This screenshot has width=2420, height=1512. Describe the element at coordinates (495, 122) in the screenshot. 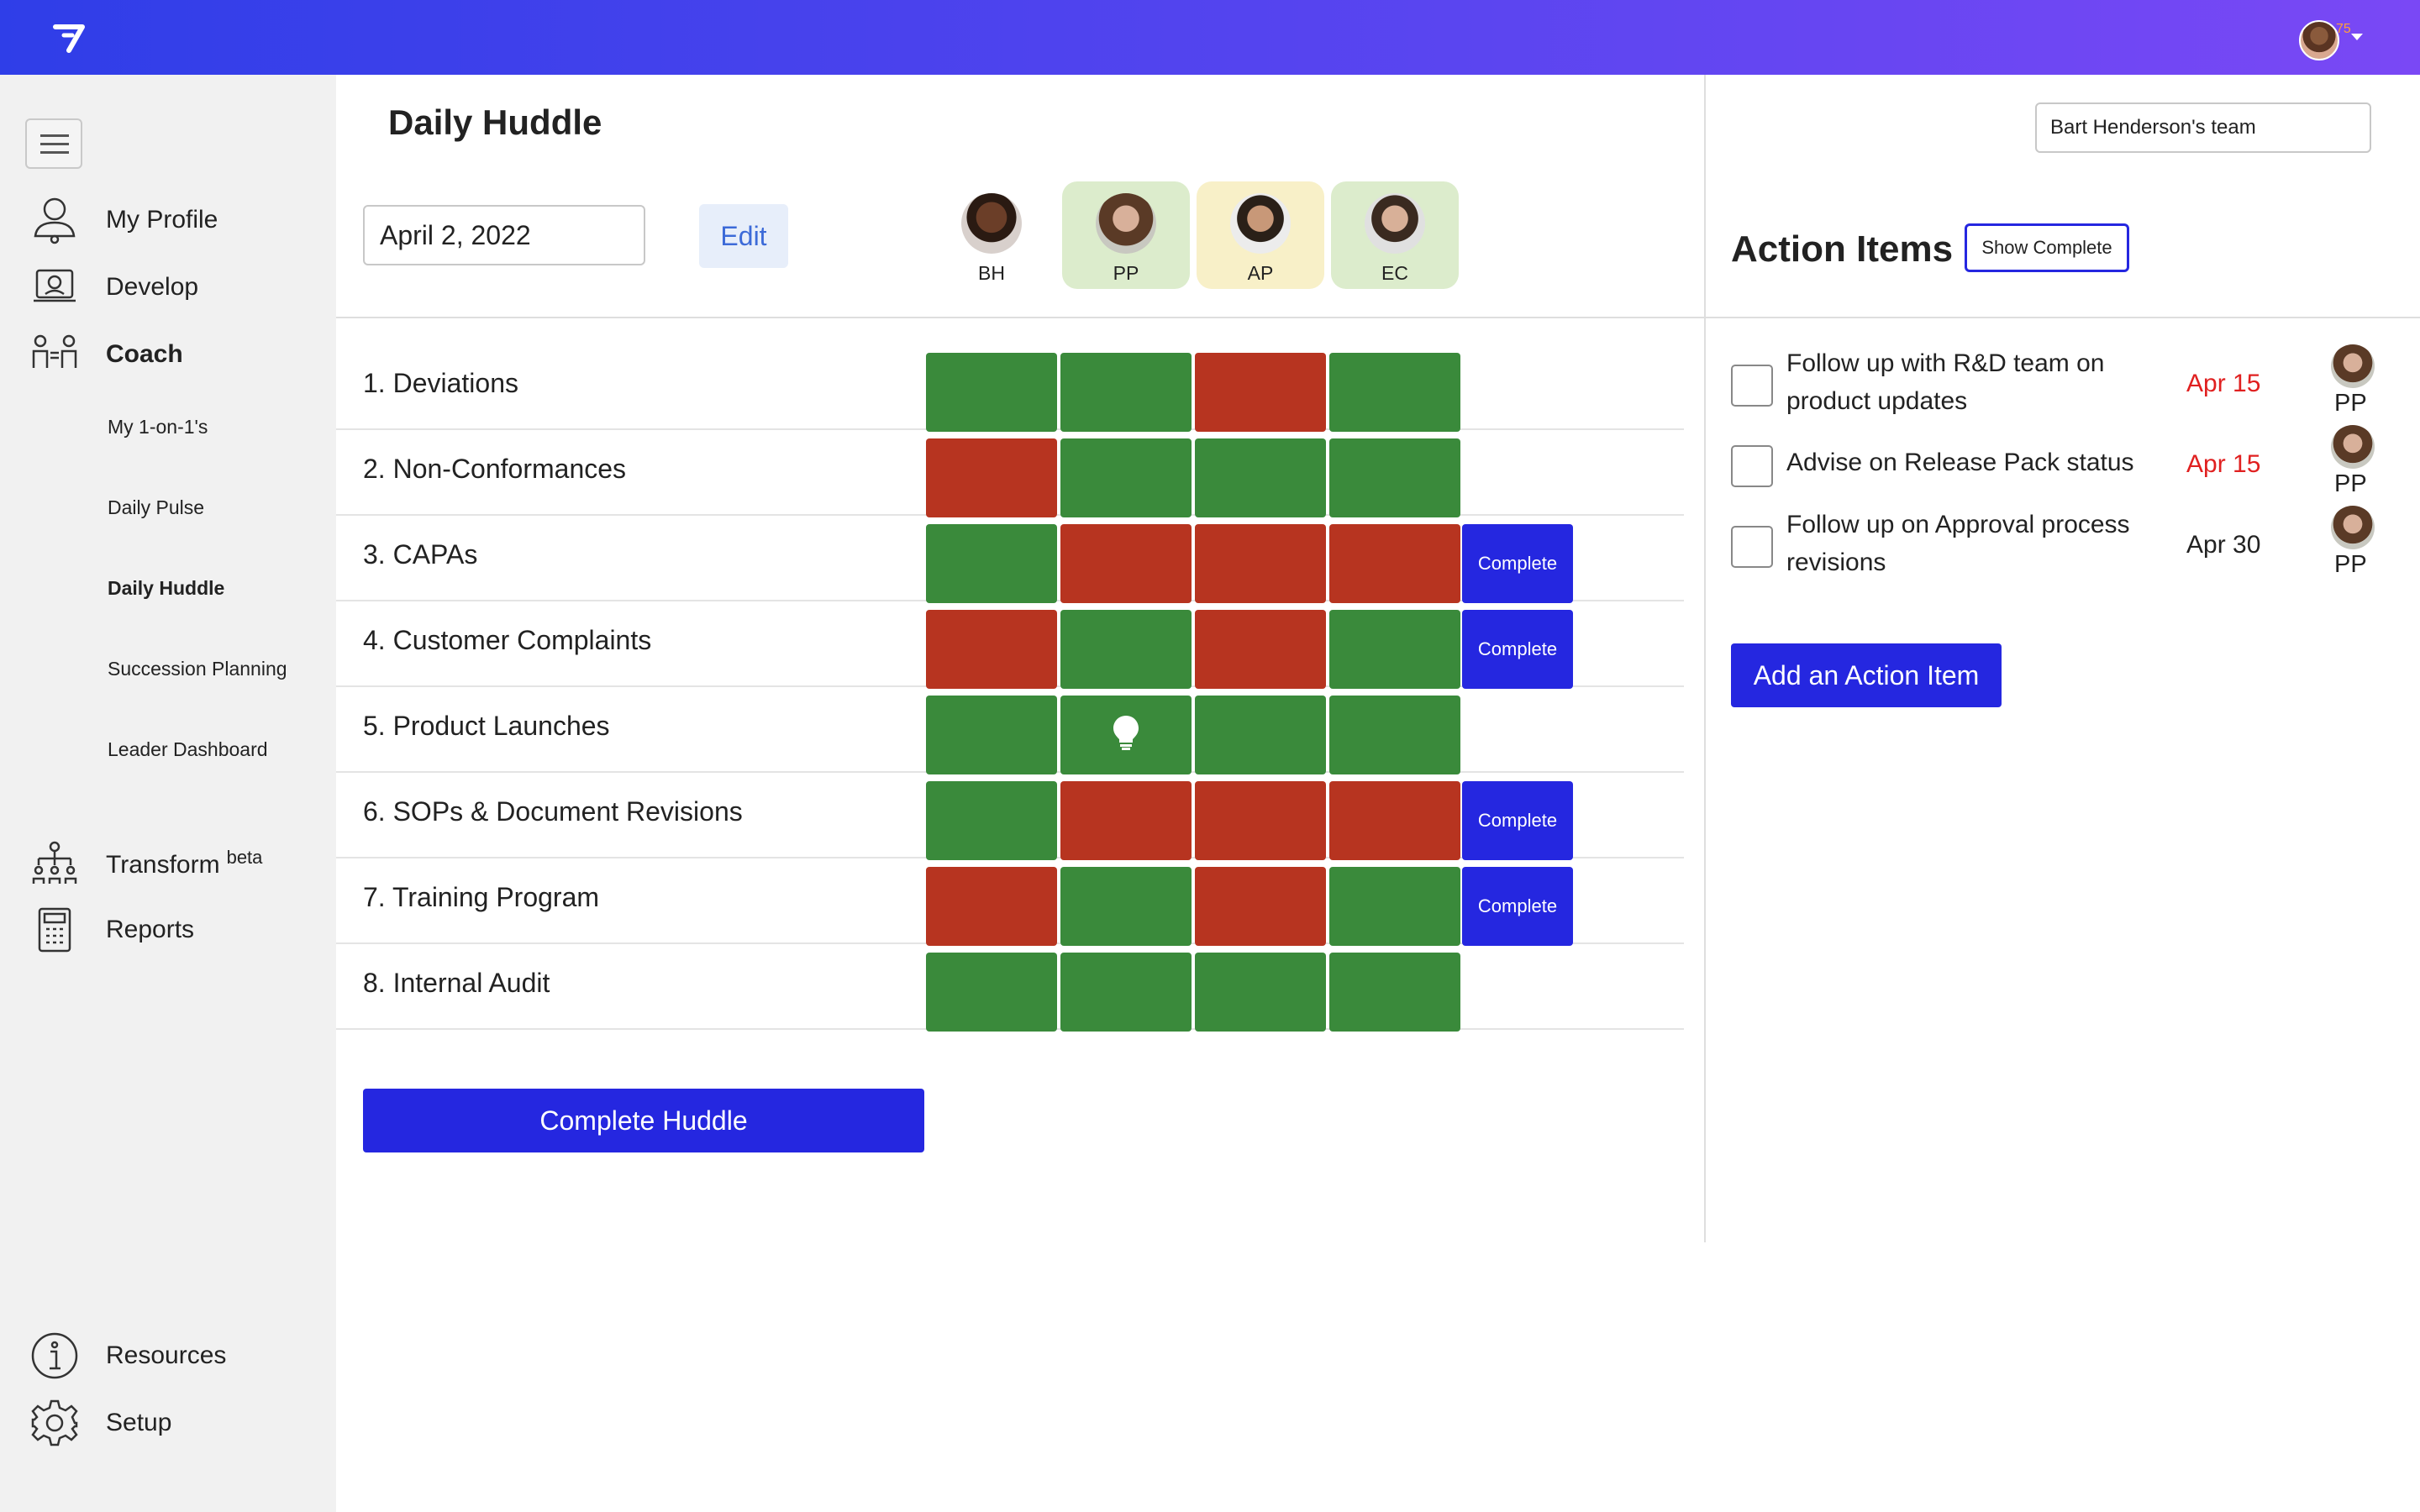

I see `page-title: Daily Huddle` at that location.